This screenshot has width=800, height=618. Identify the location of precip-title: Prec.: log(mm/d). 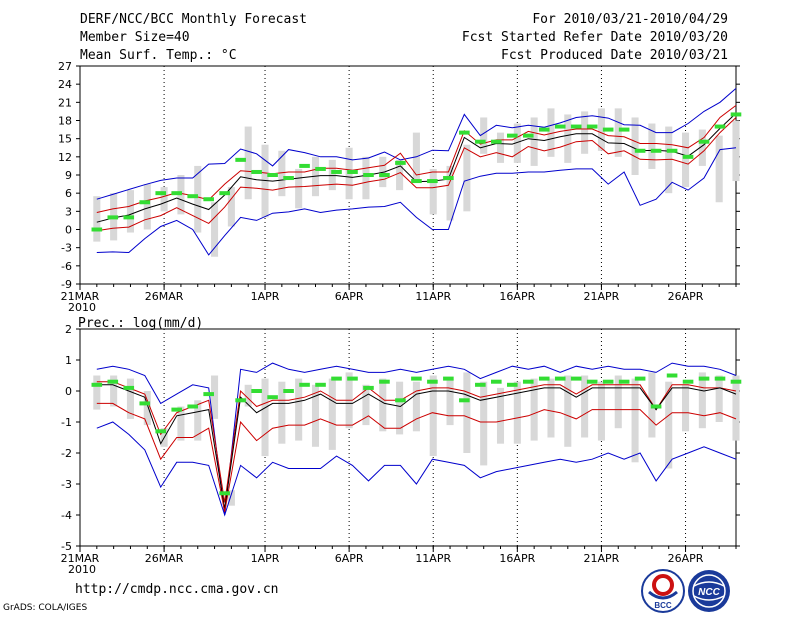
(140, 323).